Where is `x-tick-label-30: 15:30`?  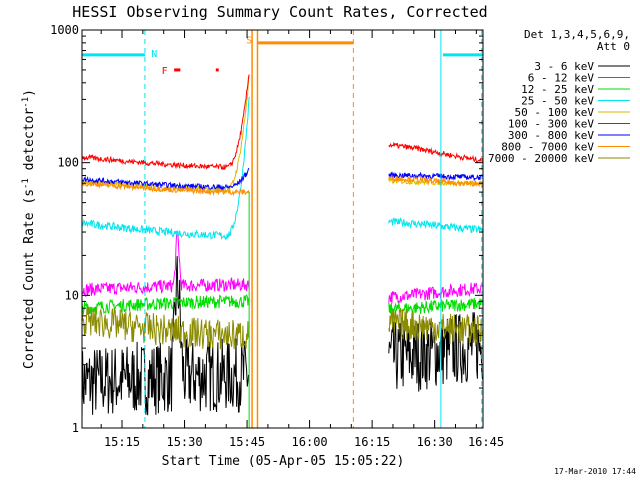
x-tick-label-30: 15:30 is located at coordinates (184, 442).